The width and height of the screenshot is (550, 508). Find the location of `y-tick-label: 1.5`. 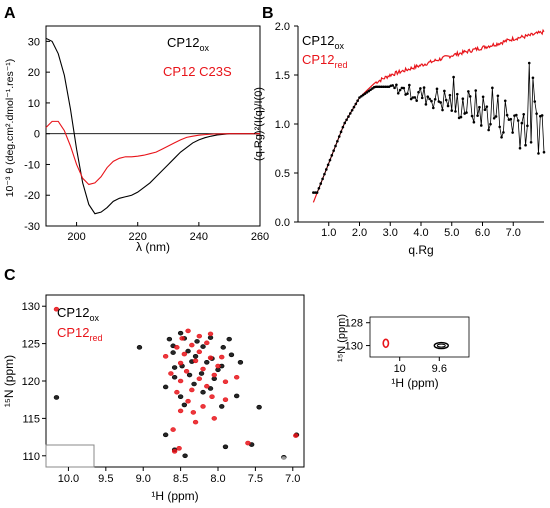

y-tick-label: 1.5 is located at coordinates (282, 76).